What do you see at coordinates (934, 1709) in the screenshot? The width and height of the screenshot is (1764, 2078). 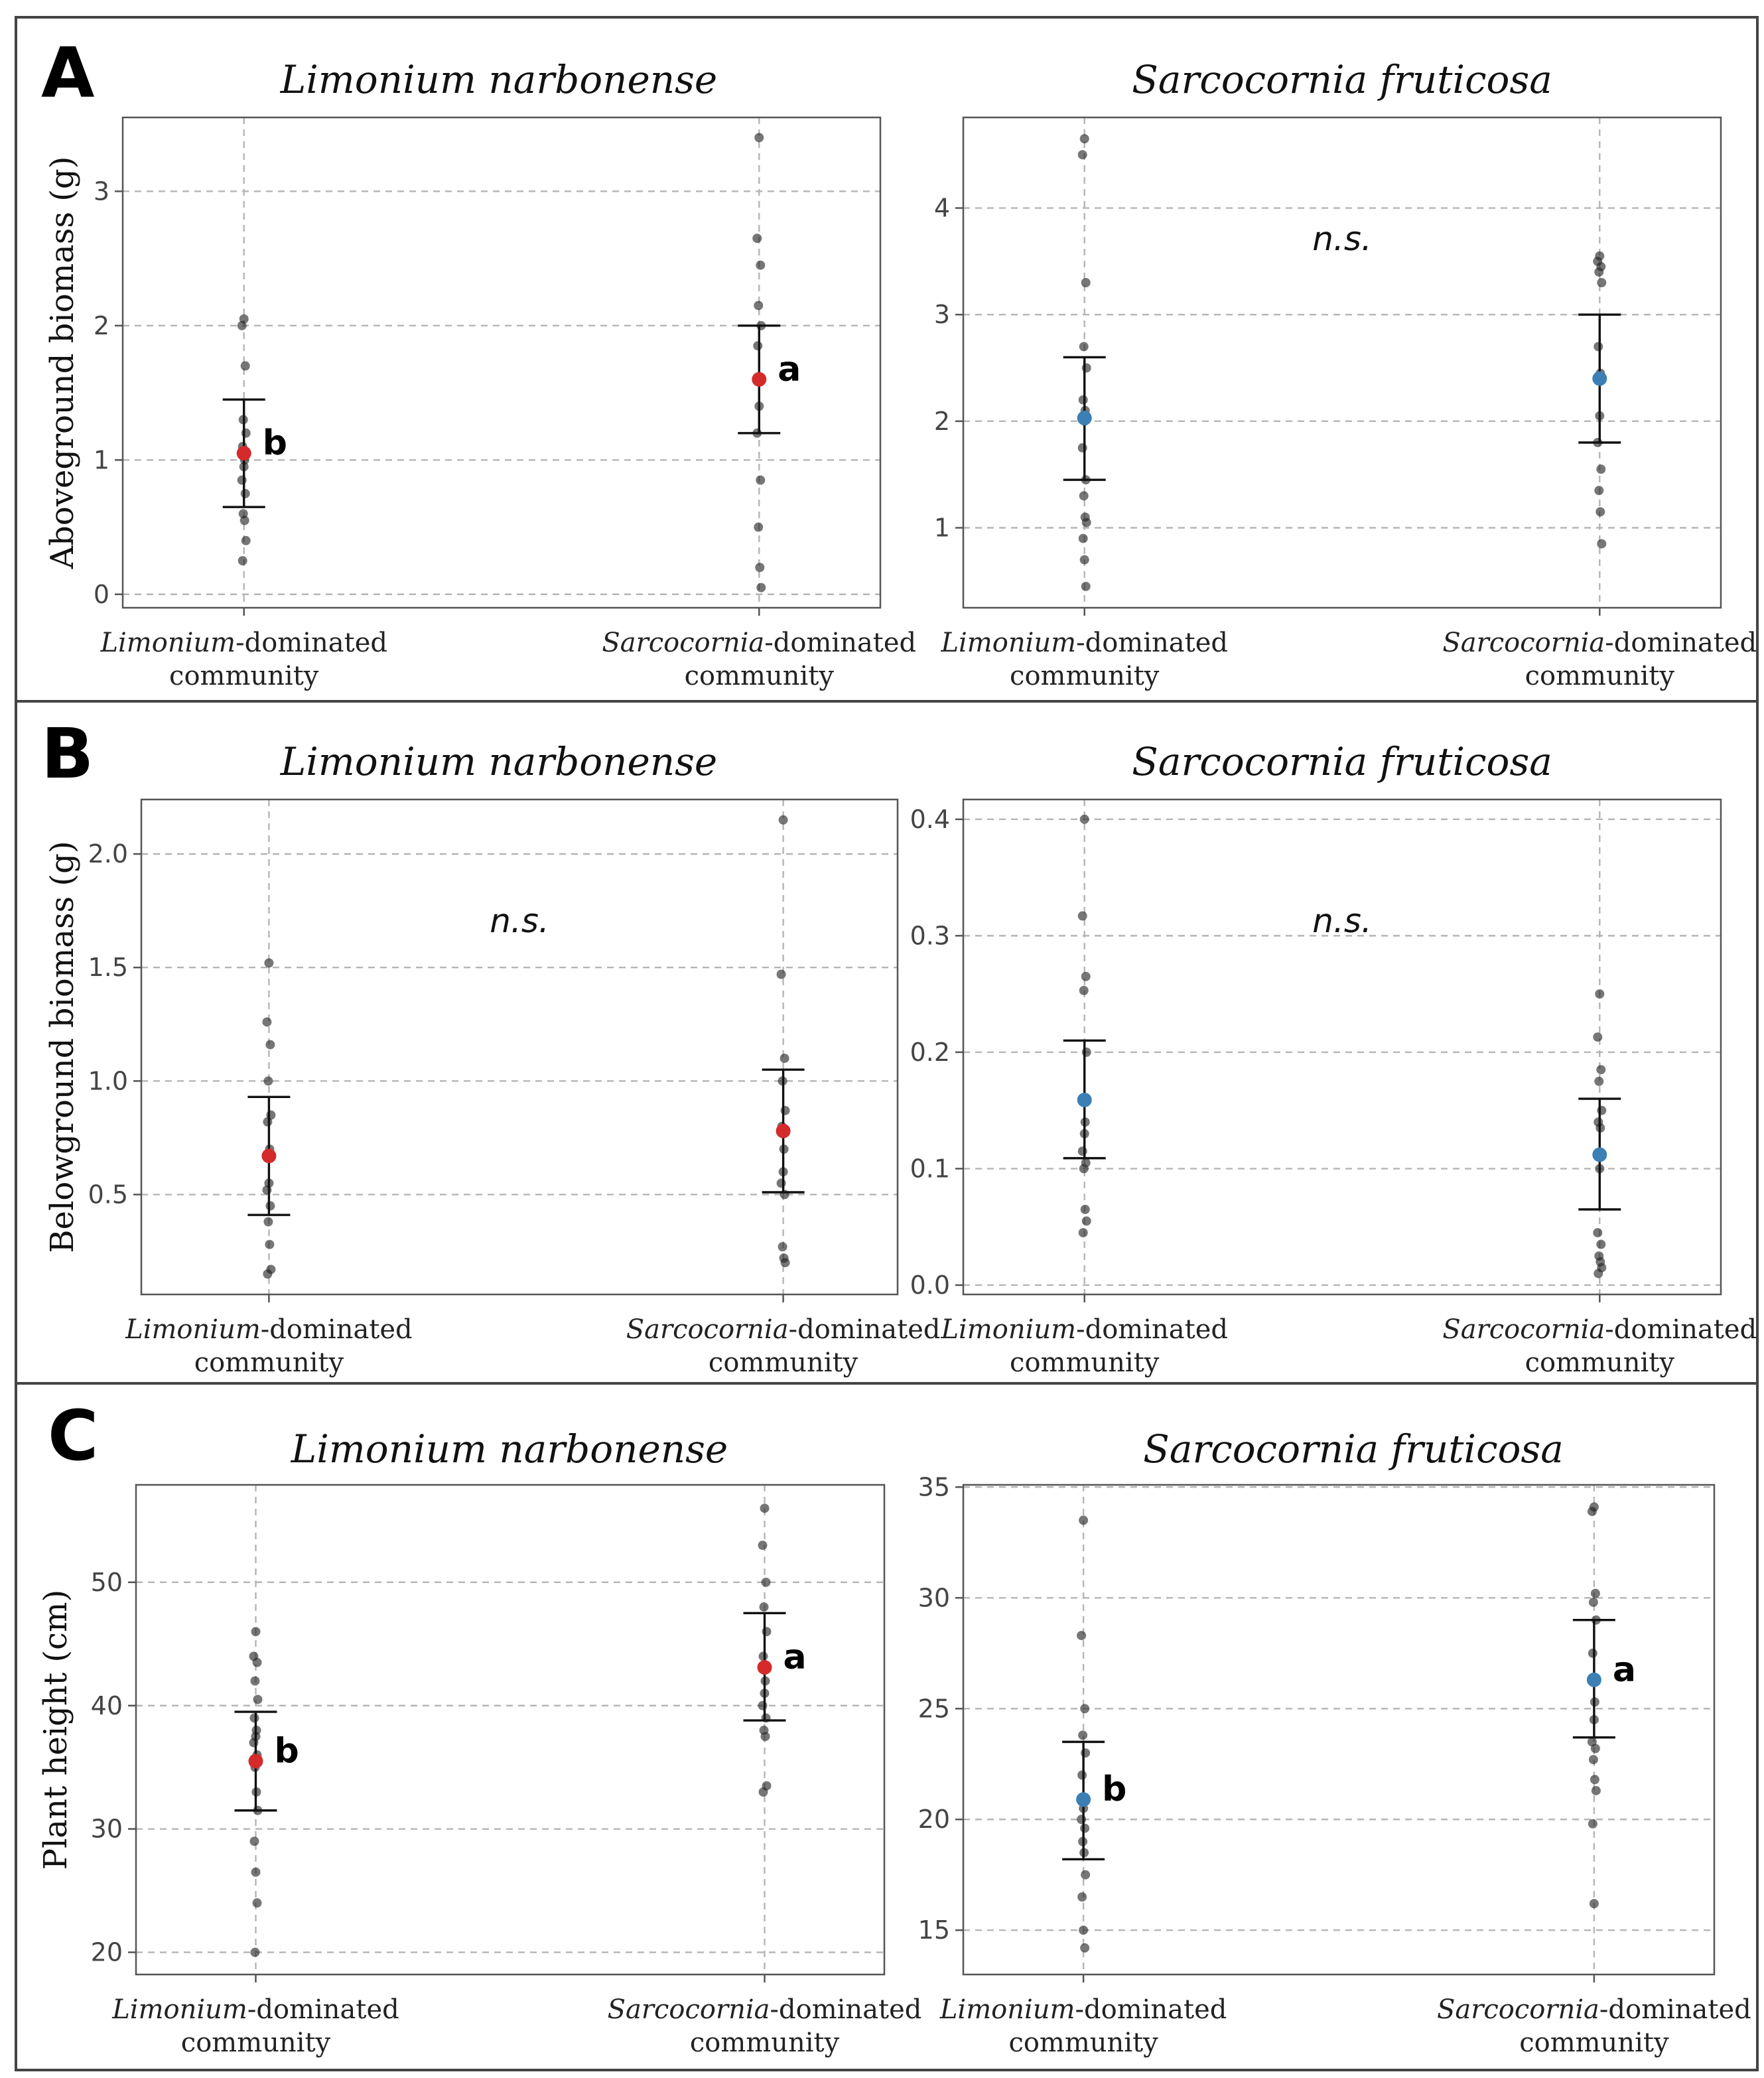 I see `y-tick-label: 25` at bounding box center [934, 1709].